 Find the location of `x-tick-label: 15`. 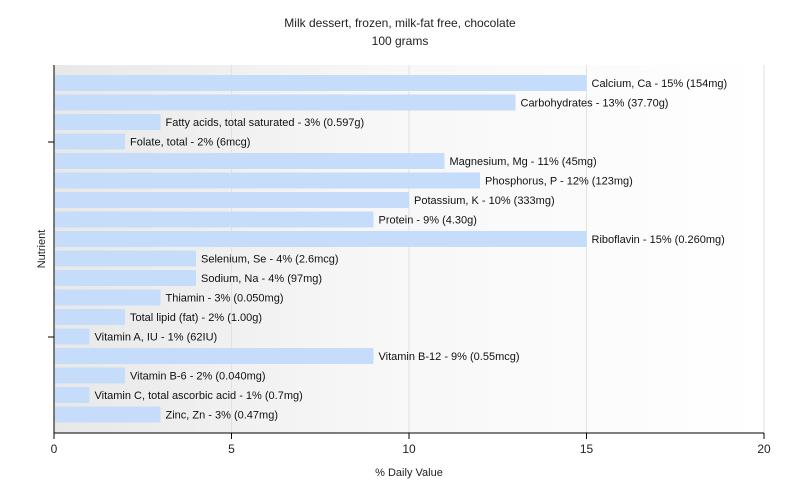

x-tick-label: 15 is located at coordinates (587, 449).